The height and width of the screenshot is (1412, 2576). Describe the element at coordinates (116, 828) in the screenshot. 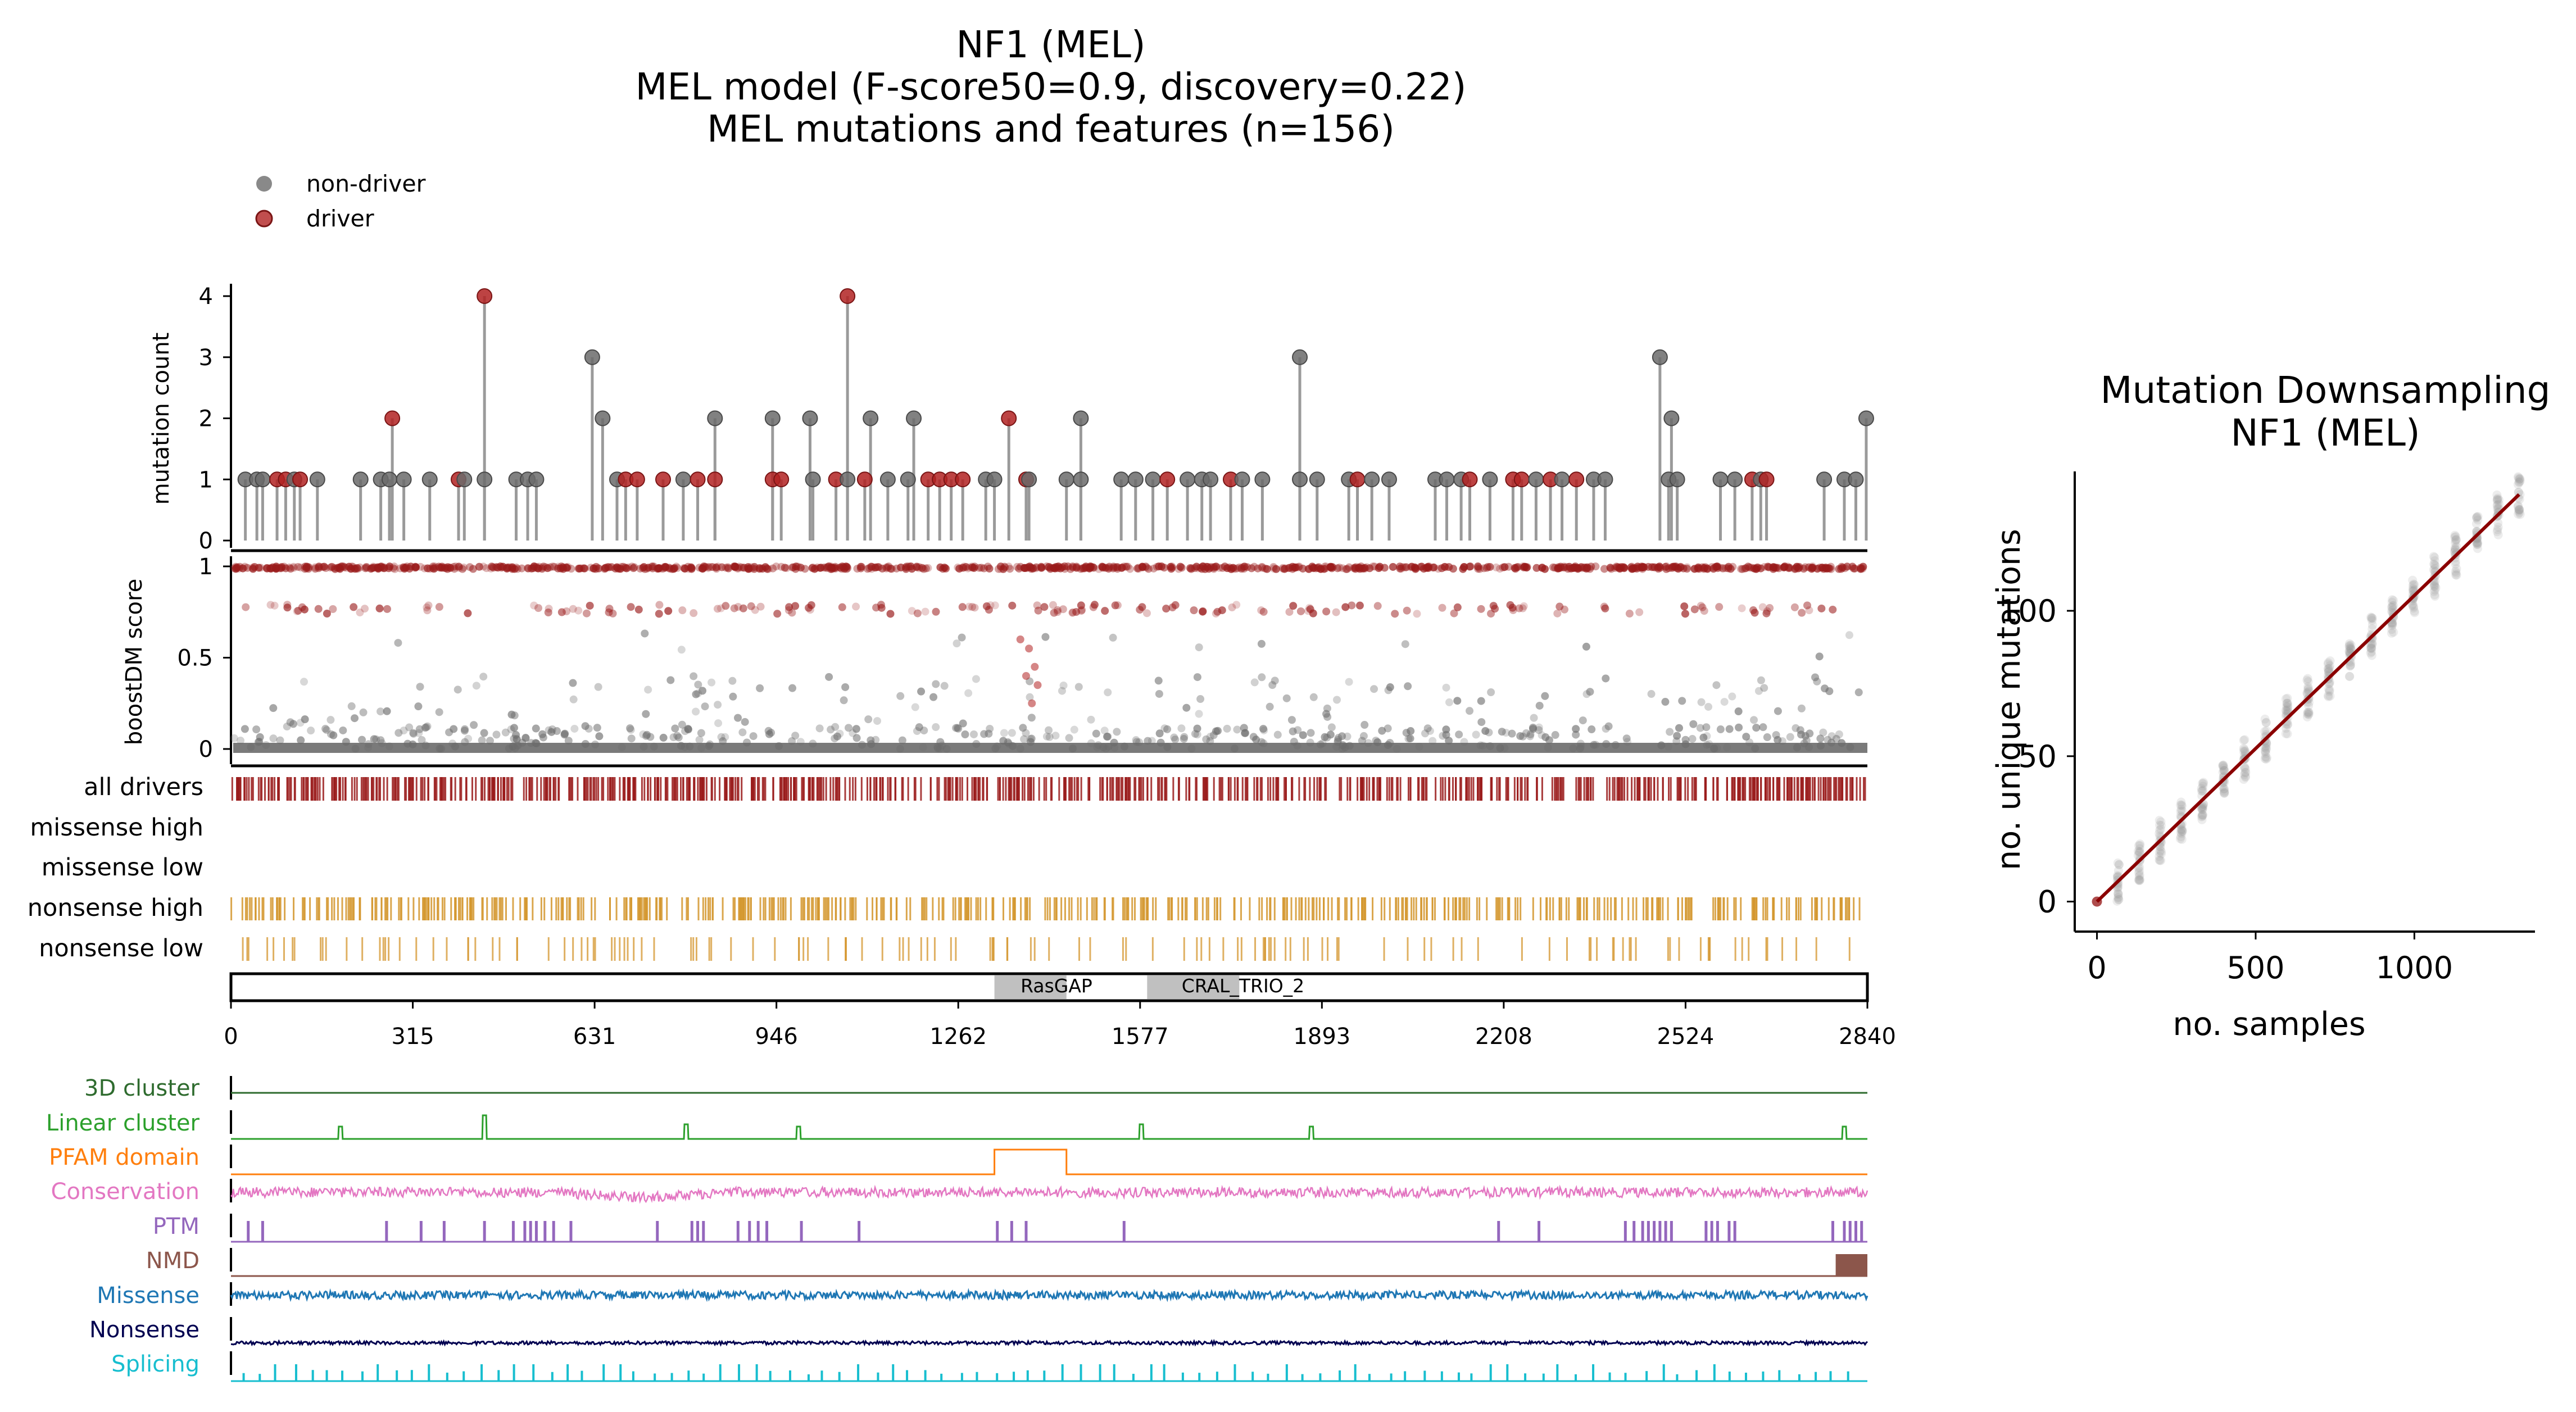

I see `track-label-missense-high: missense high` at that location.